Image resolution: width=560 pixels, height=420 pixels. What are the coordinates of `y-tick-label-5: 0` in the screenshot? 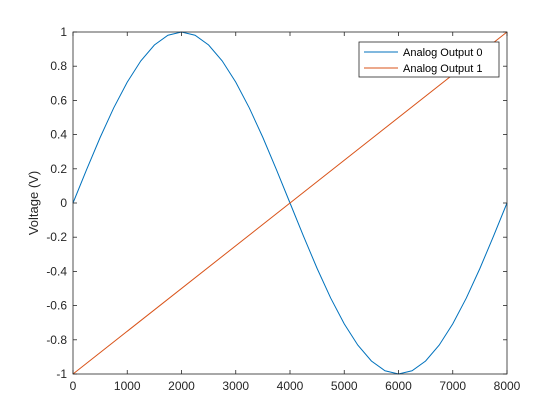 It's located at (63, 203).